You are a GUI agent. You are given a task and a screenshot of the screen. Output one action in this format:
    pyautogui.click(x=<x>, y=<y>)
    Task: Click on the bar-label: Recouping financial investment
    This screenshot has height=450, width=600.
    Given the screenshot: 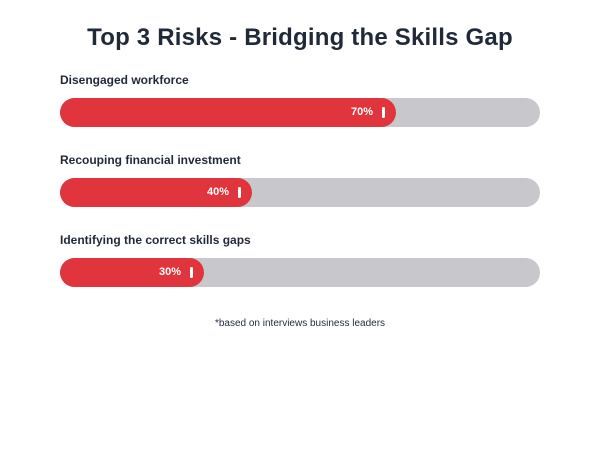 What is the action you would take?
    pyautogui.click(x=150, y=160)
    